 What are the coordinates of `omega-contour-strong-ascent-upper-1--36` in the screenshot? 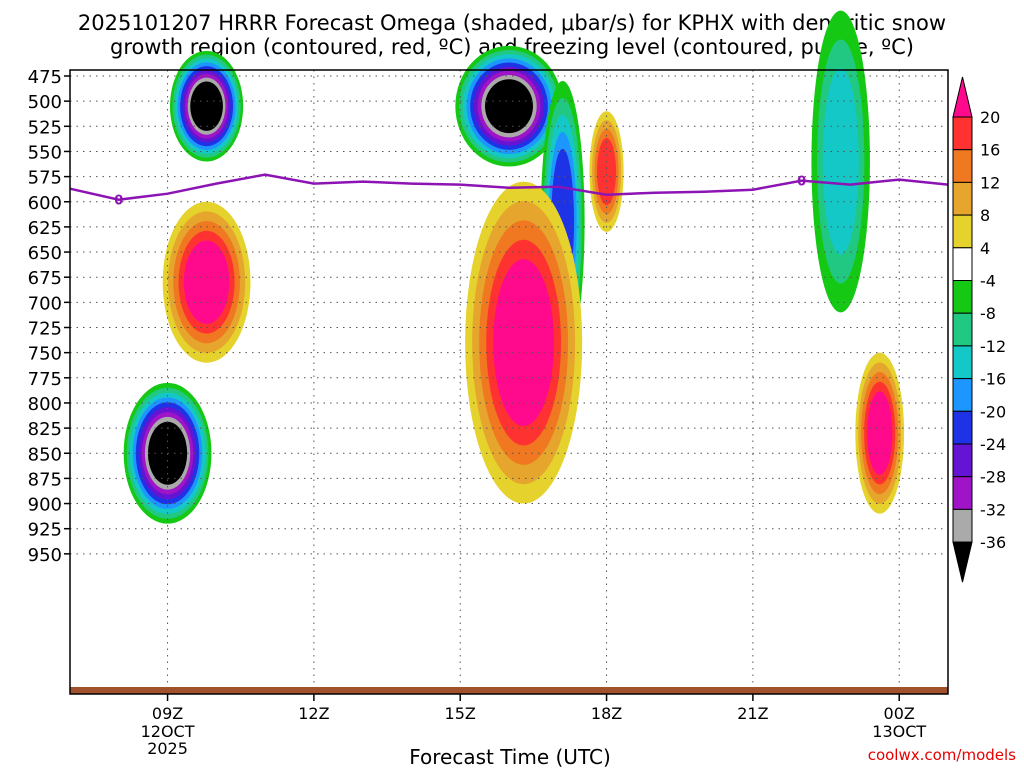 It's located at (206, 106).